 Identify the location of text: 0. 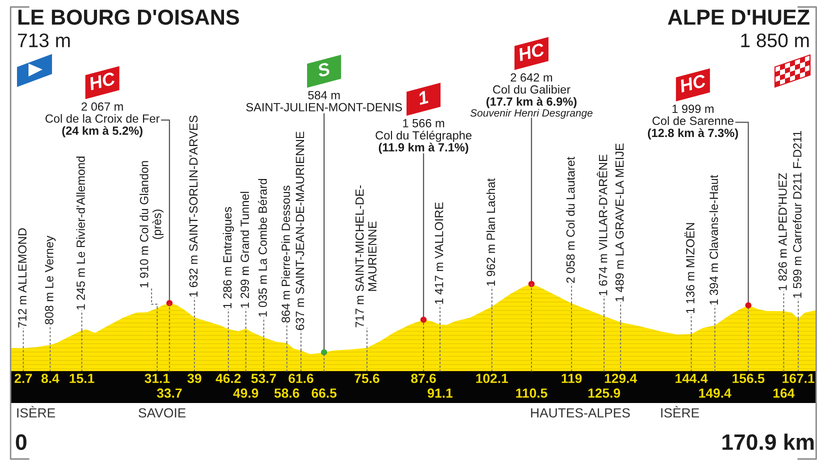
(21, 442).